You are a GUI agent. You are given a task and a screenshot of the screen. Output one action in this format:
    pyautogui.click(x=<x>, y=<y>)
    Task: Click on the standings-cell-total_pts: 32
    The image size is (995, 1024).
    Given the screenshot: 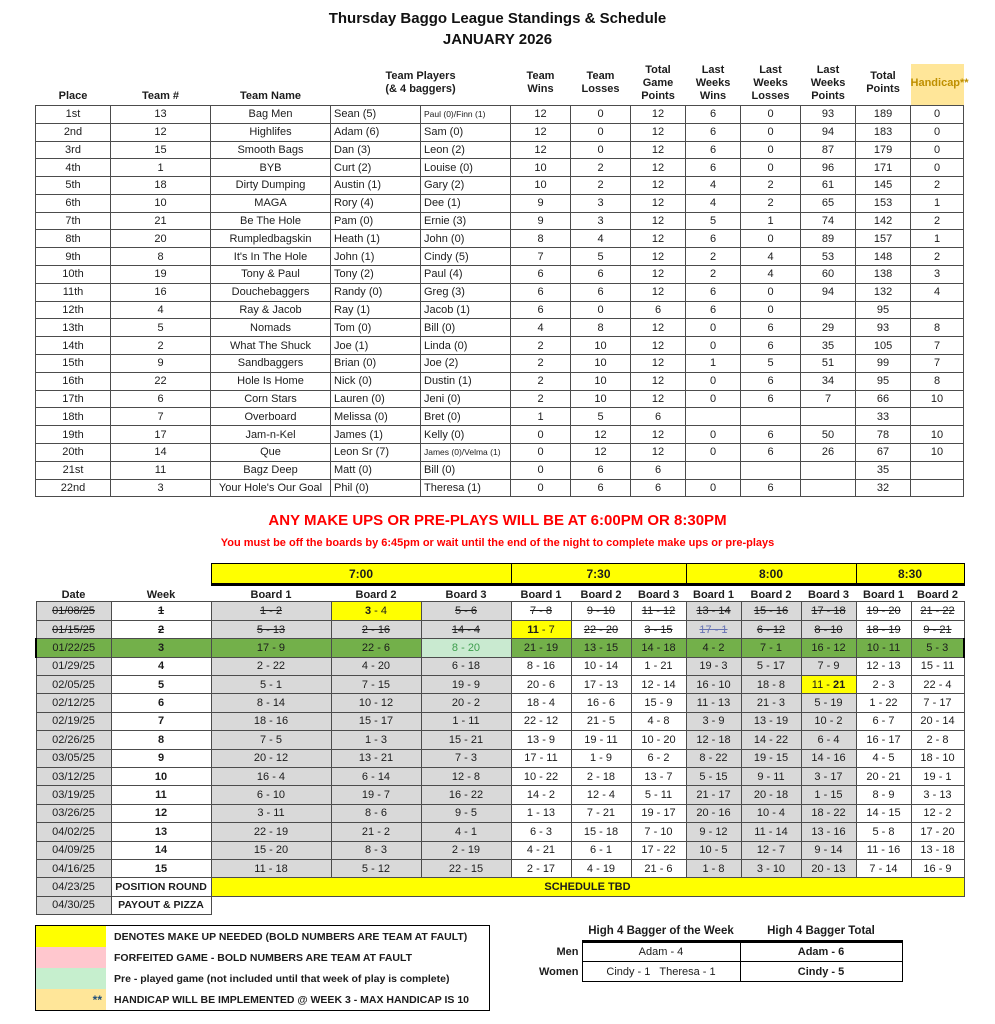 What is the action you would take?
    pyautogui.click(x=883, y=488)
    